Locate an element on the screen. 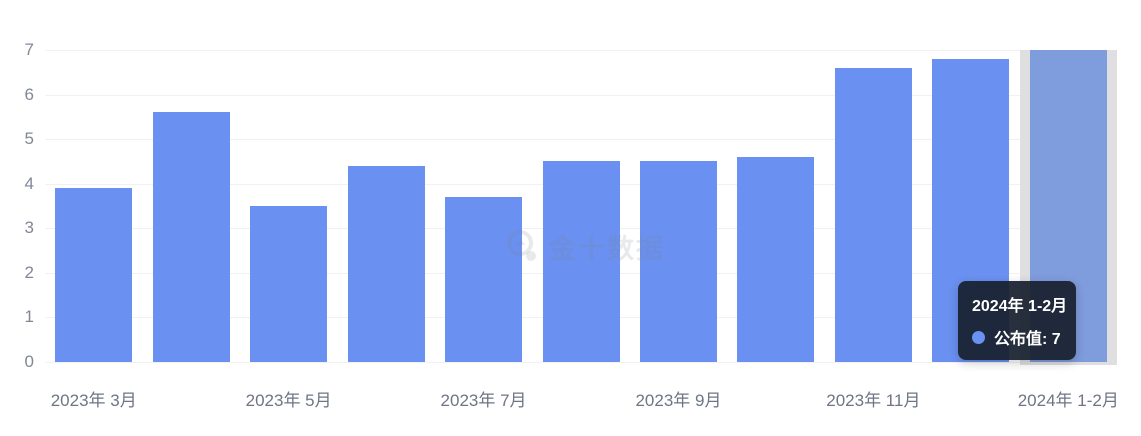 The image size is (1141, 436). y-tick-label: 3 is located at coordinates (29, 228).